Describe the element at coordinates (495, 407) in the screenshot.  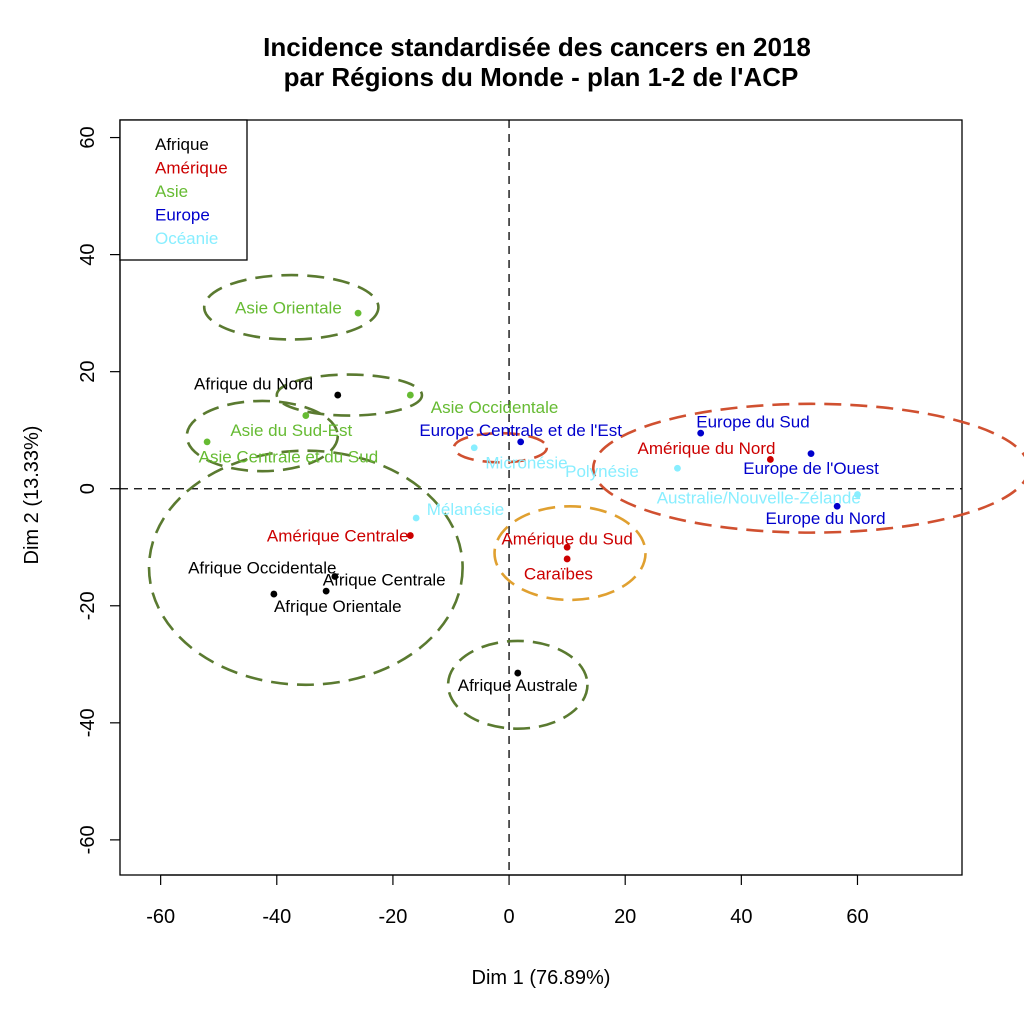
I see `point-label: Asie Occidentale` at that location.